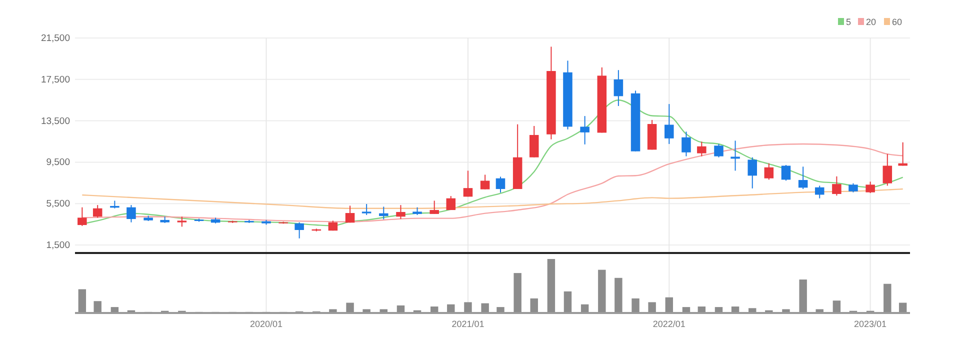 This screenshot has width=958, height=344. Describe the element at coordinates (849, 22) in the screenshot. I see `legend-label: 5` at that location.